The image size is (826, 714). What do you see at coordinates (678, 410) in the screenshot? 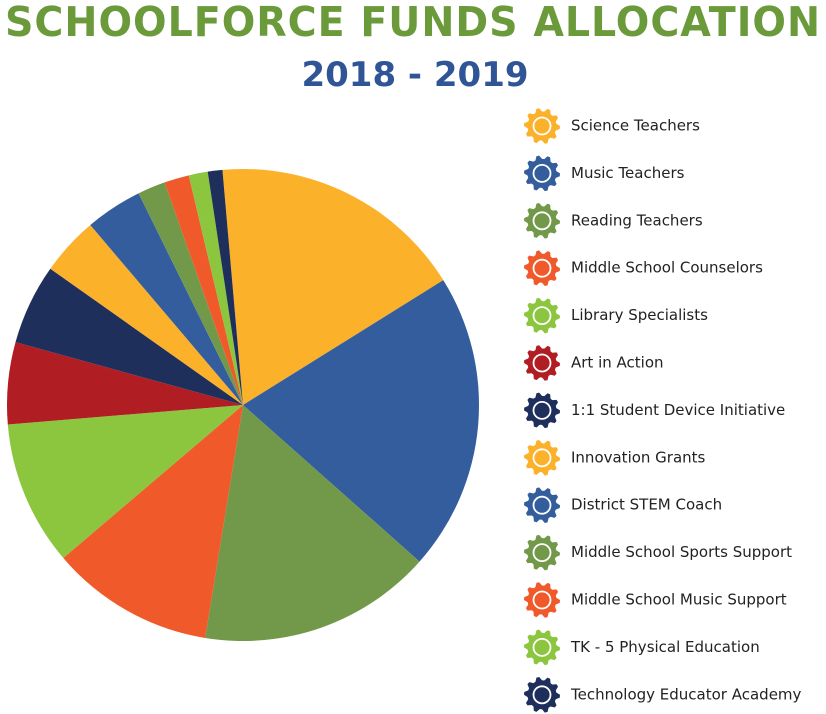
I see `legend-label: 1:1 Student Device Initiative` at bounding box center [678, 410].